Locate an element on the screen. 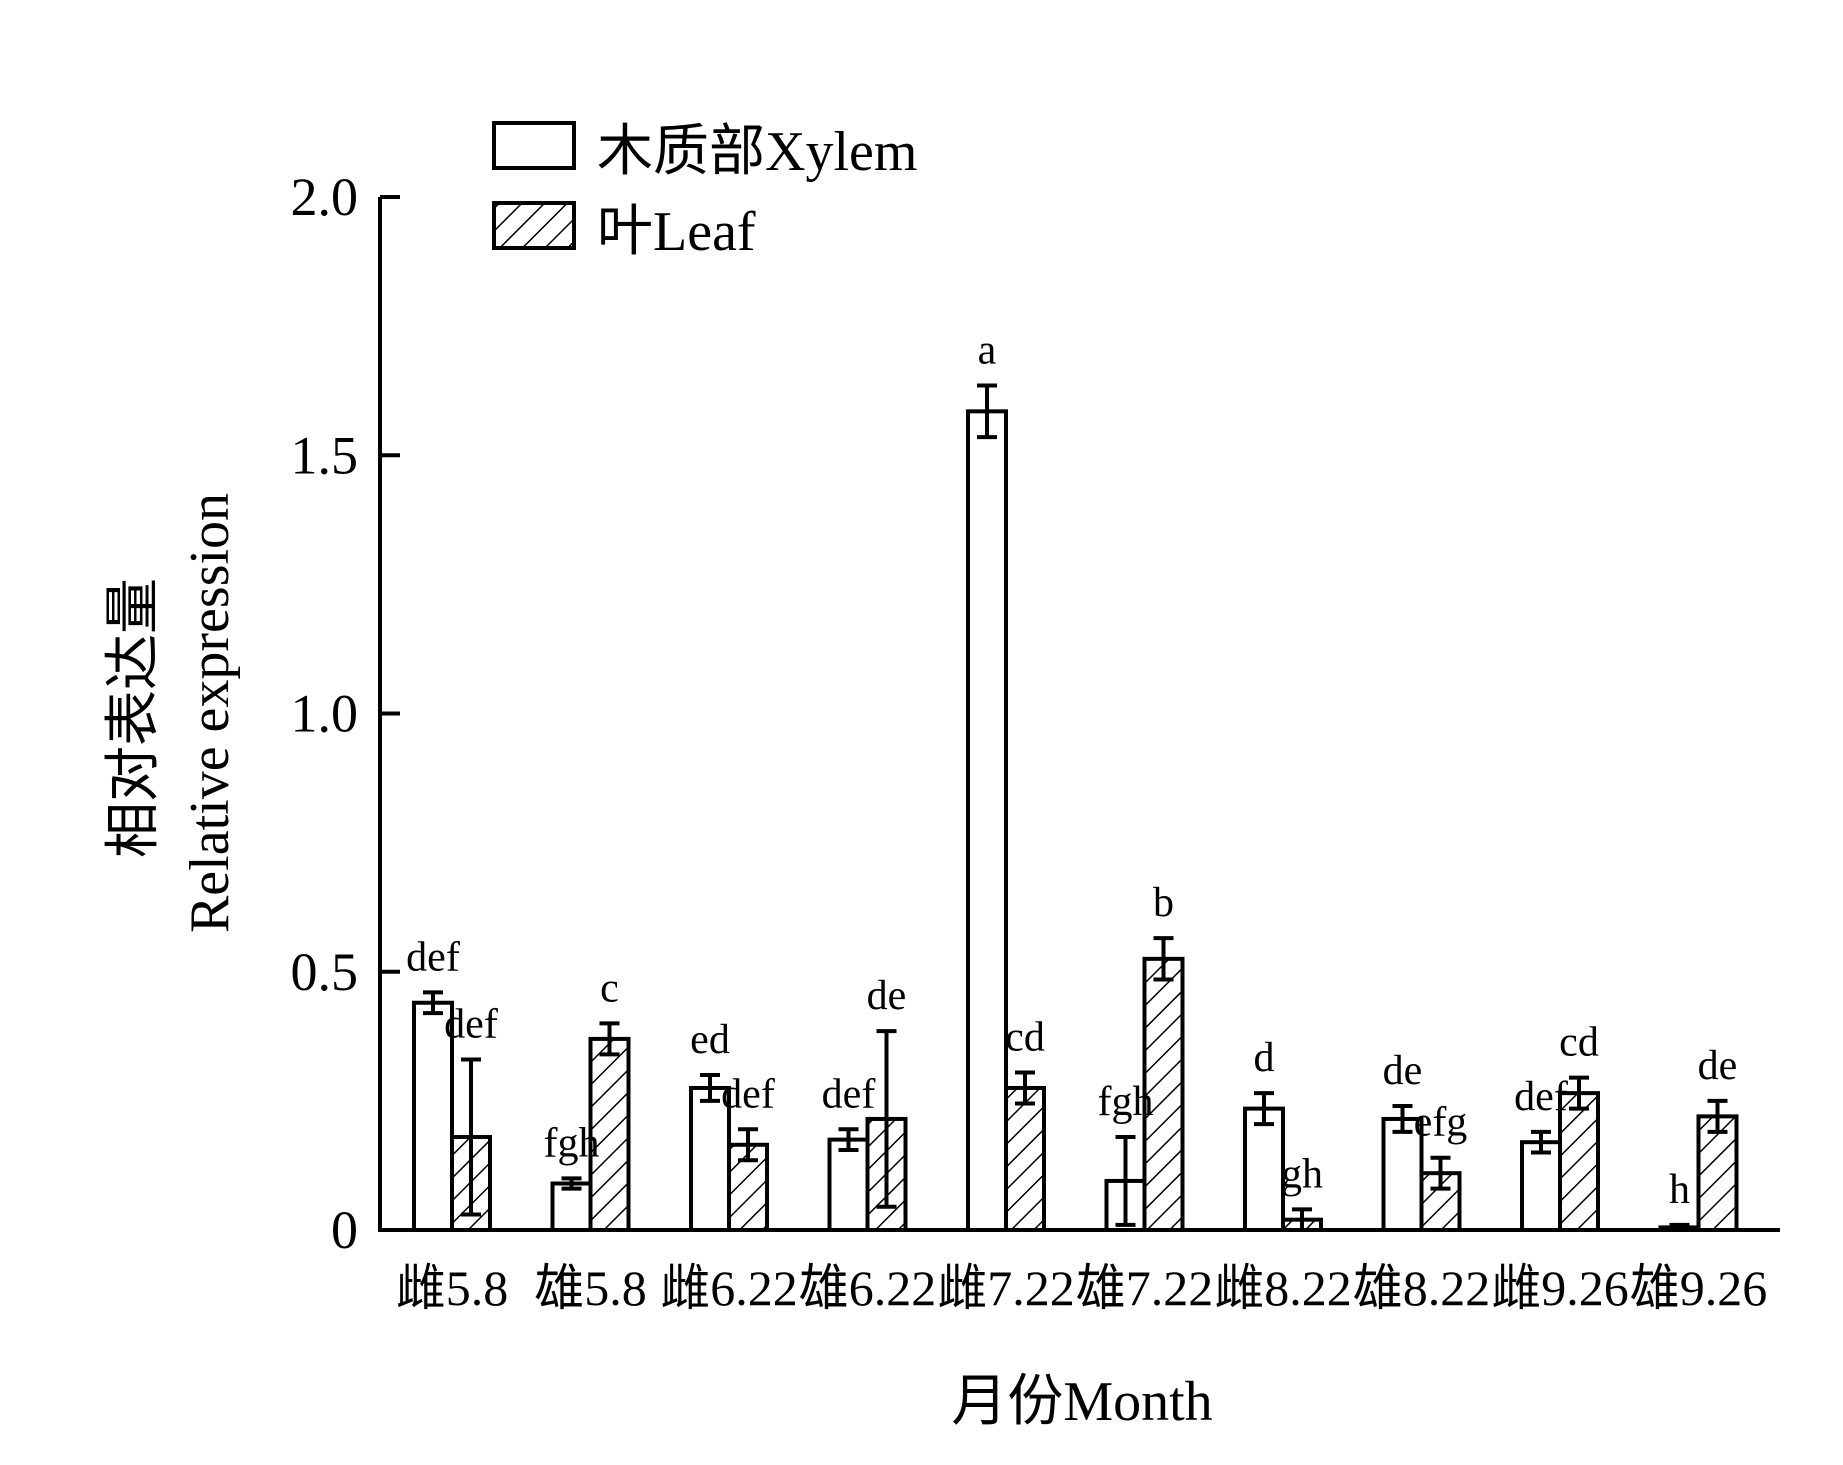  legend: 木质部Xylem 叶Leaf is located at coordinates (704, 192).